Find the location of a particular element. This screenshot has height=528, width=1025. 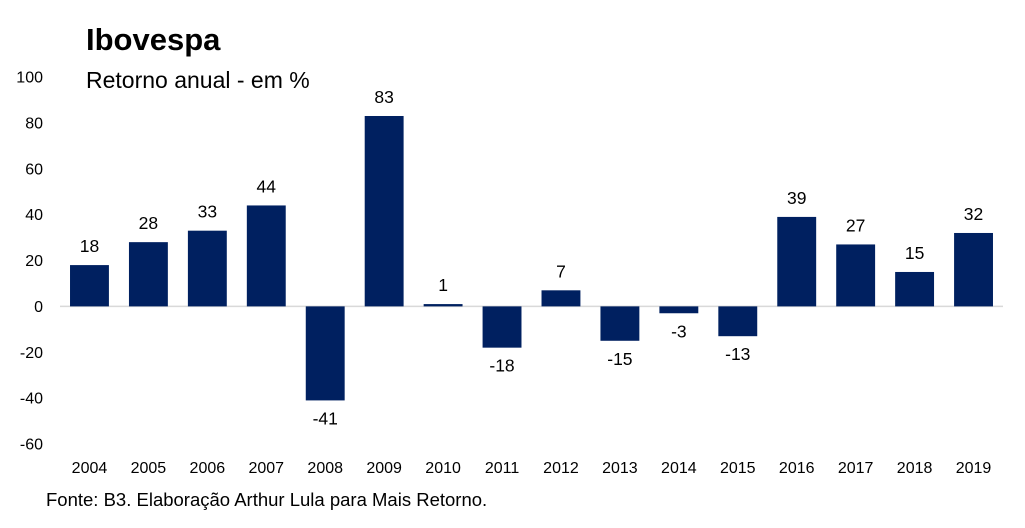

bar-2014 is located at coordinates (679, 310).